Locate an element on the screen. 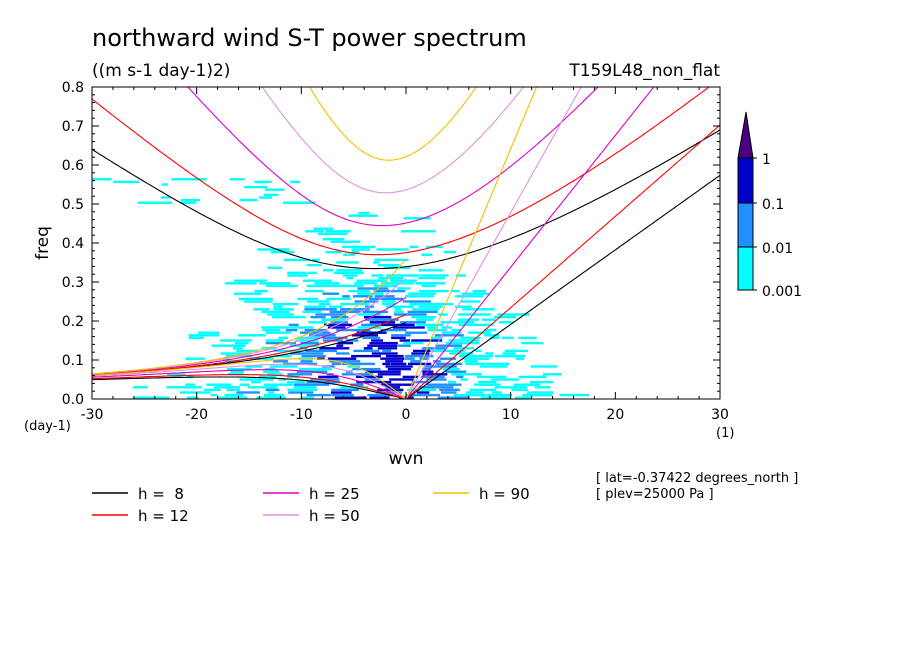 The height and width of the screenshot is (654, 904). legend-entry: h = 50 is located at coordinates (334, 516).